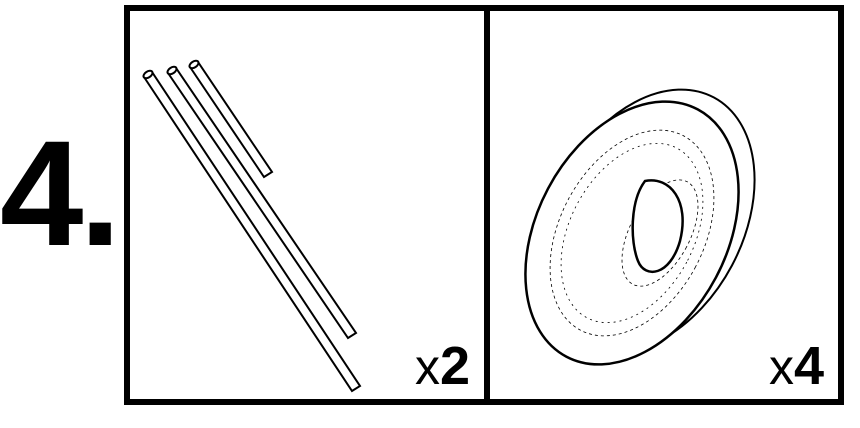  Describe the element at coordinates (808, 366) in the screenshot. I see `quantity-value: 4` at that location.